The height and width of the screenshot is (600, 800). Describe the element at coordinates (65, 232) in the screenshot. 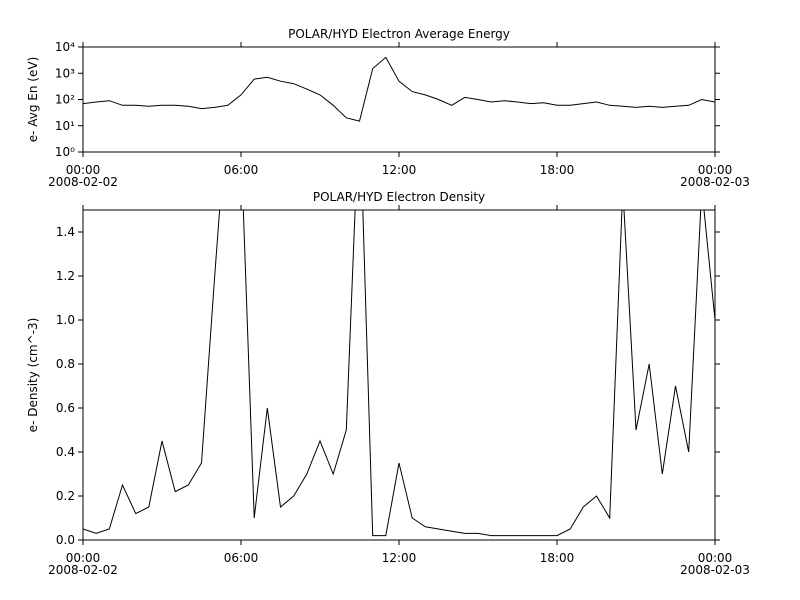

I see `y-tick-label: 1.4` at that location.